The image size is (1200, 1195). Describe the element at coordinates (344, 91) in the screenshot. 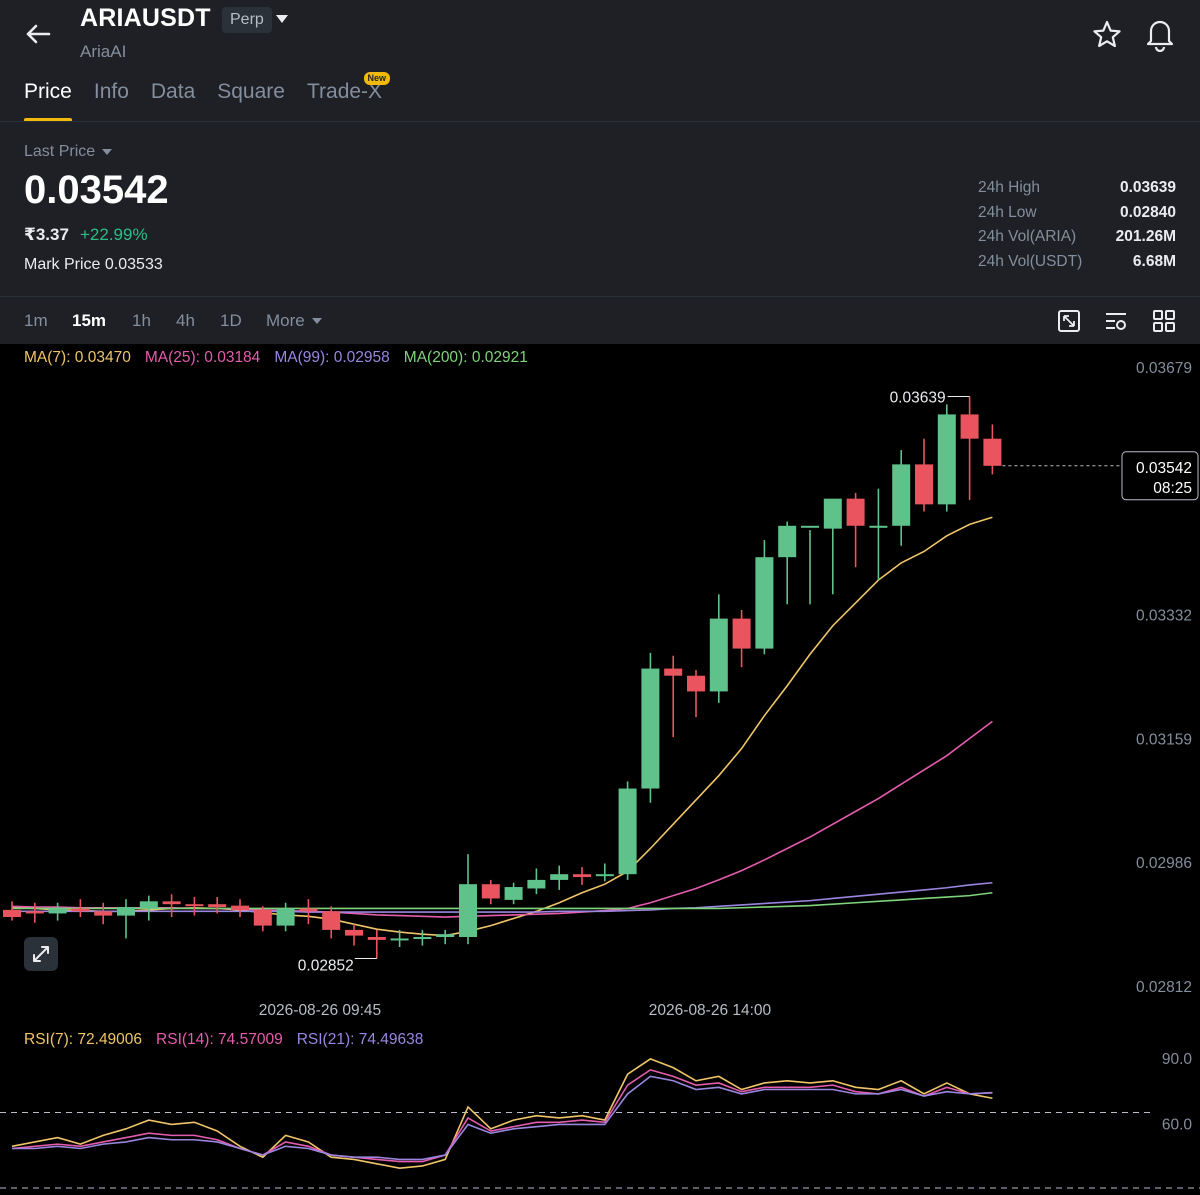

I see `tab-trade-x-label: Trade-X` at that location.